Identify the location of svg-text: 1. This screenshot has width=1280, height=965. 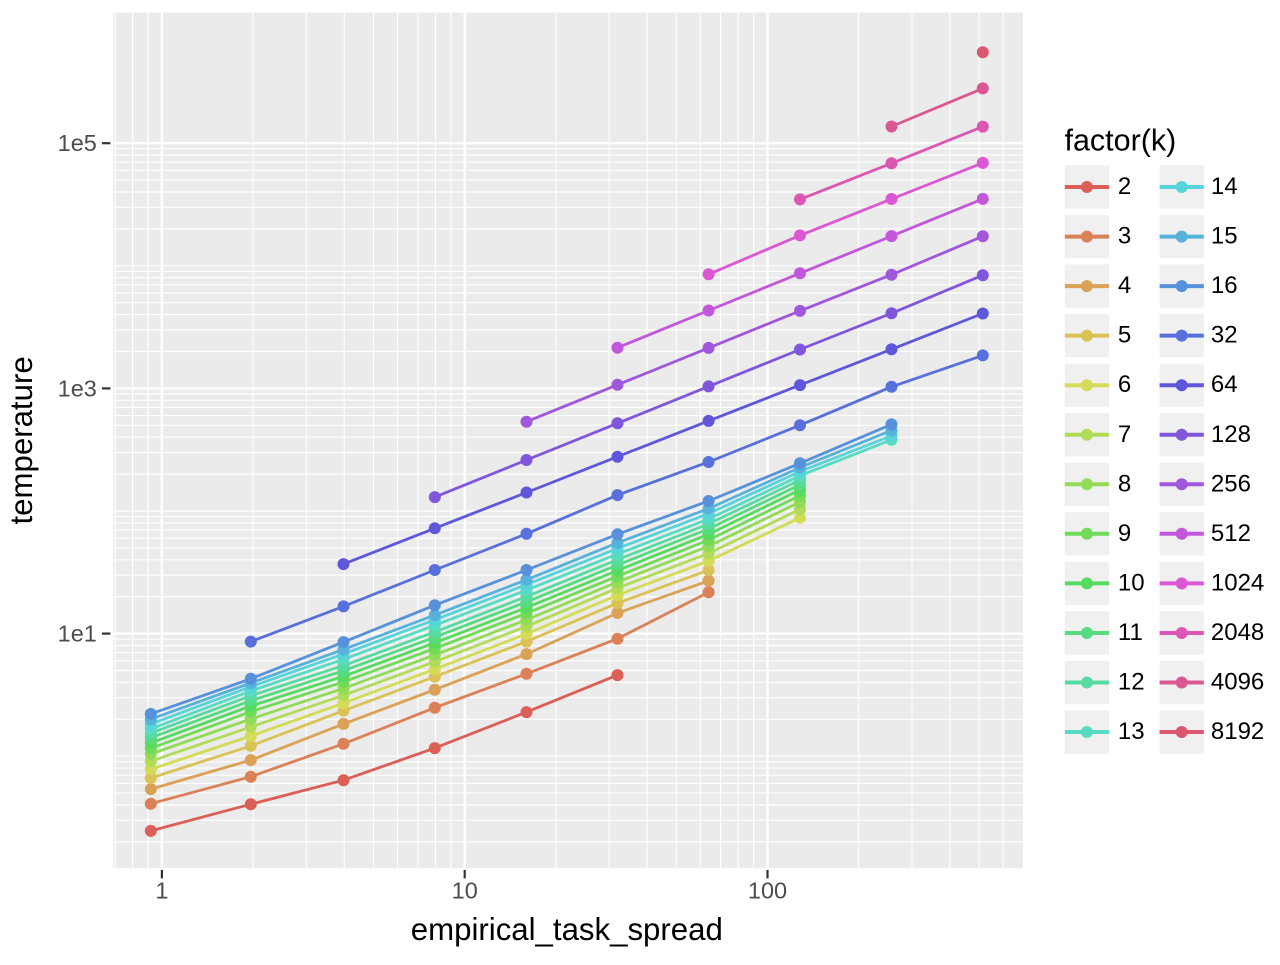
(161, 891).